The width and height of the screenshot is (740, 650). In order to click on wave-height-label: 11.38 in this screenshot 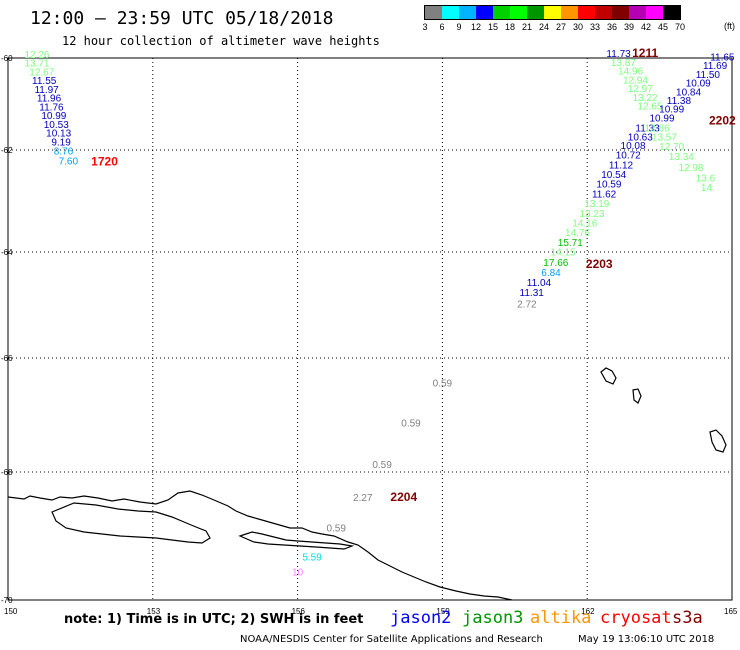, I will do `click(679, 101)`.